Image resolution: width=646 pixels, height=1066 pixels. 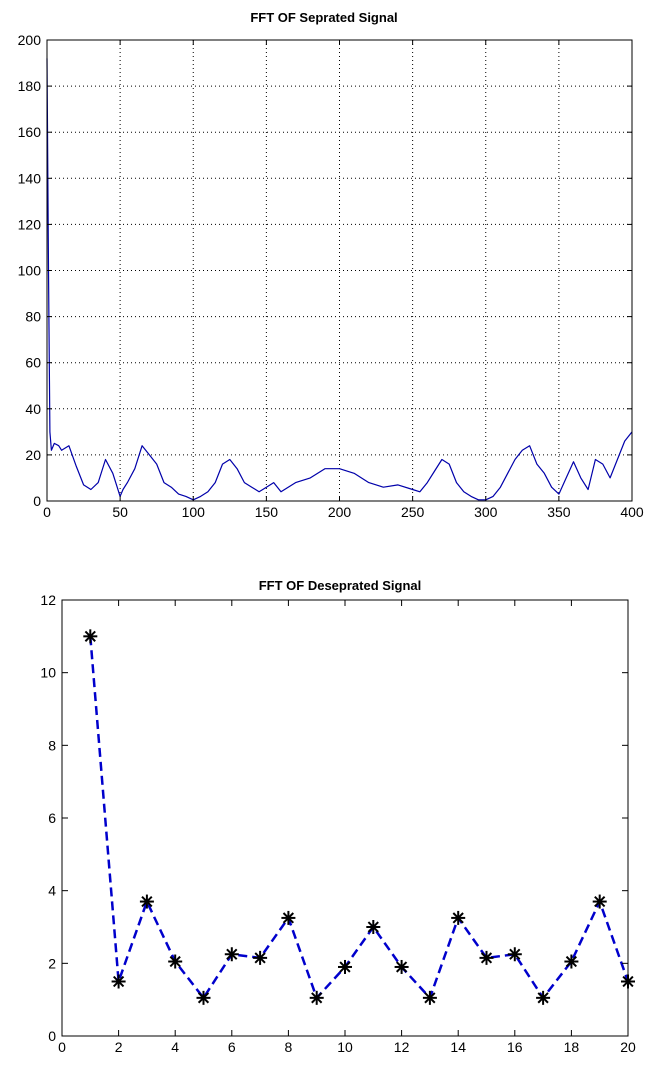 What do you see at coordinates (120, 512) in the screenshot?
I see `x-tick-label: 50` at bounding box center [120, 512].